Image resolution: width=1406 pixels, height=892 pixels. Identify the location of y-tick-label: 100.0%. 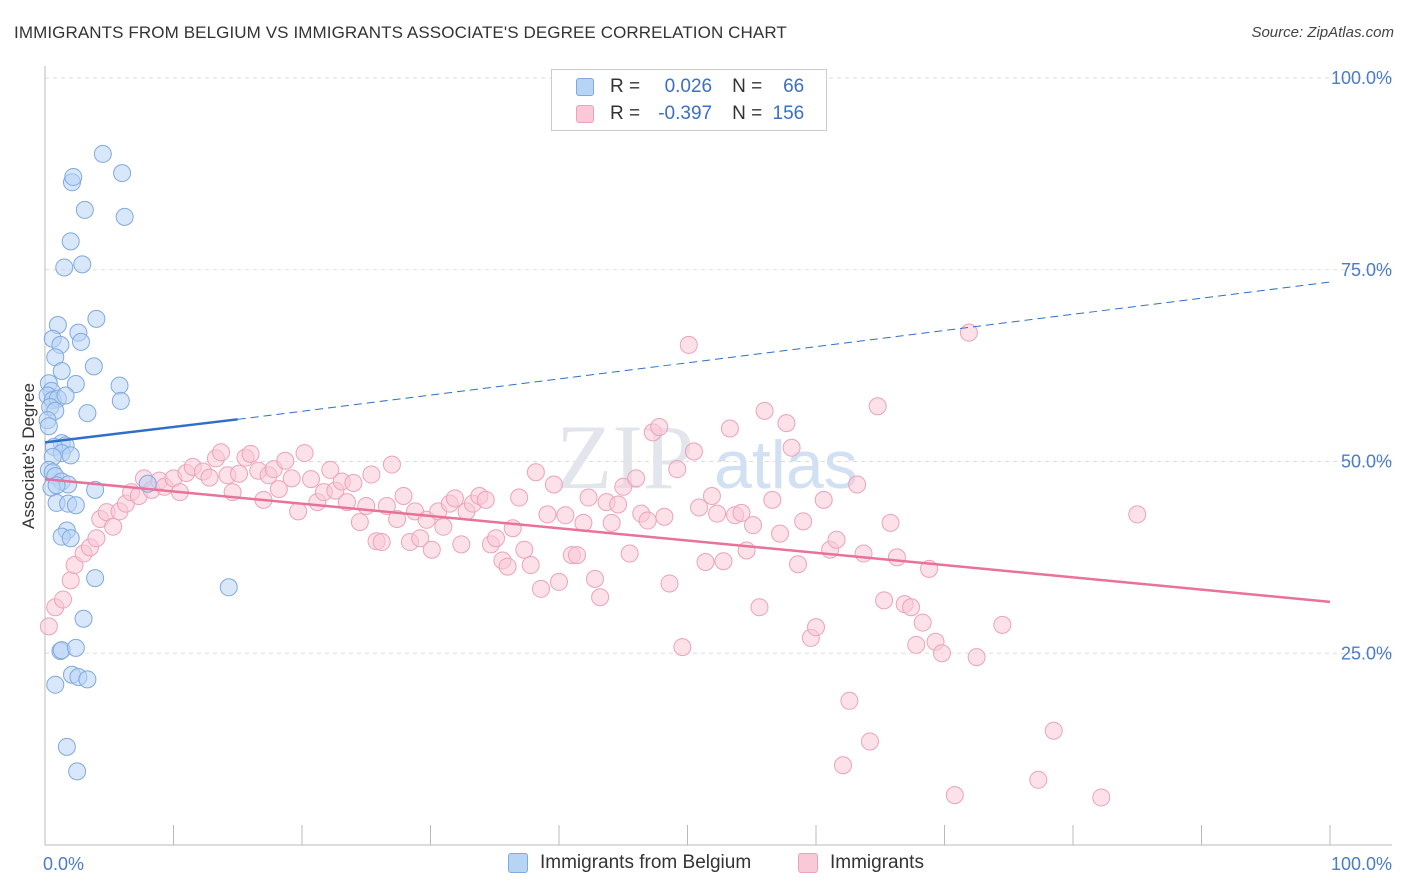
(1361, 78).